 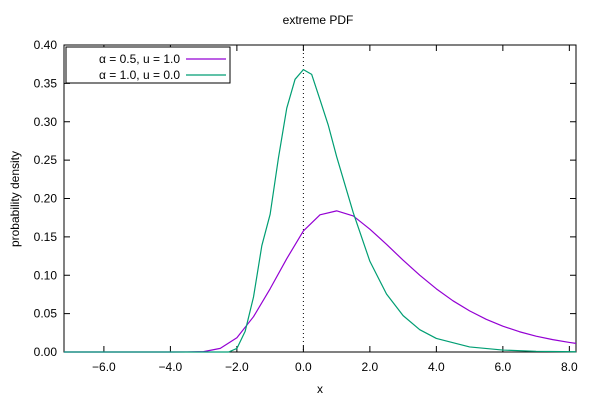 What do you see at coordinates (46, 122) in the screenshot?
I see `y-tick-label: 0.30` at bounding box center [46, 122].